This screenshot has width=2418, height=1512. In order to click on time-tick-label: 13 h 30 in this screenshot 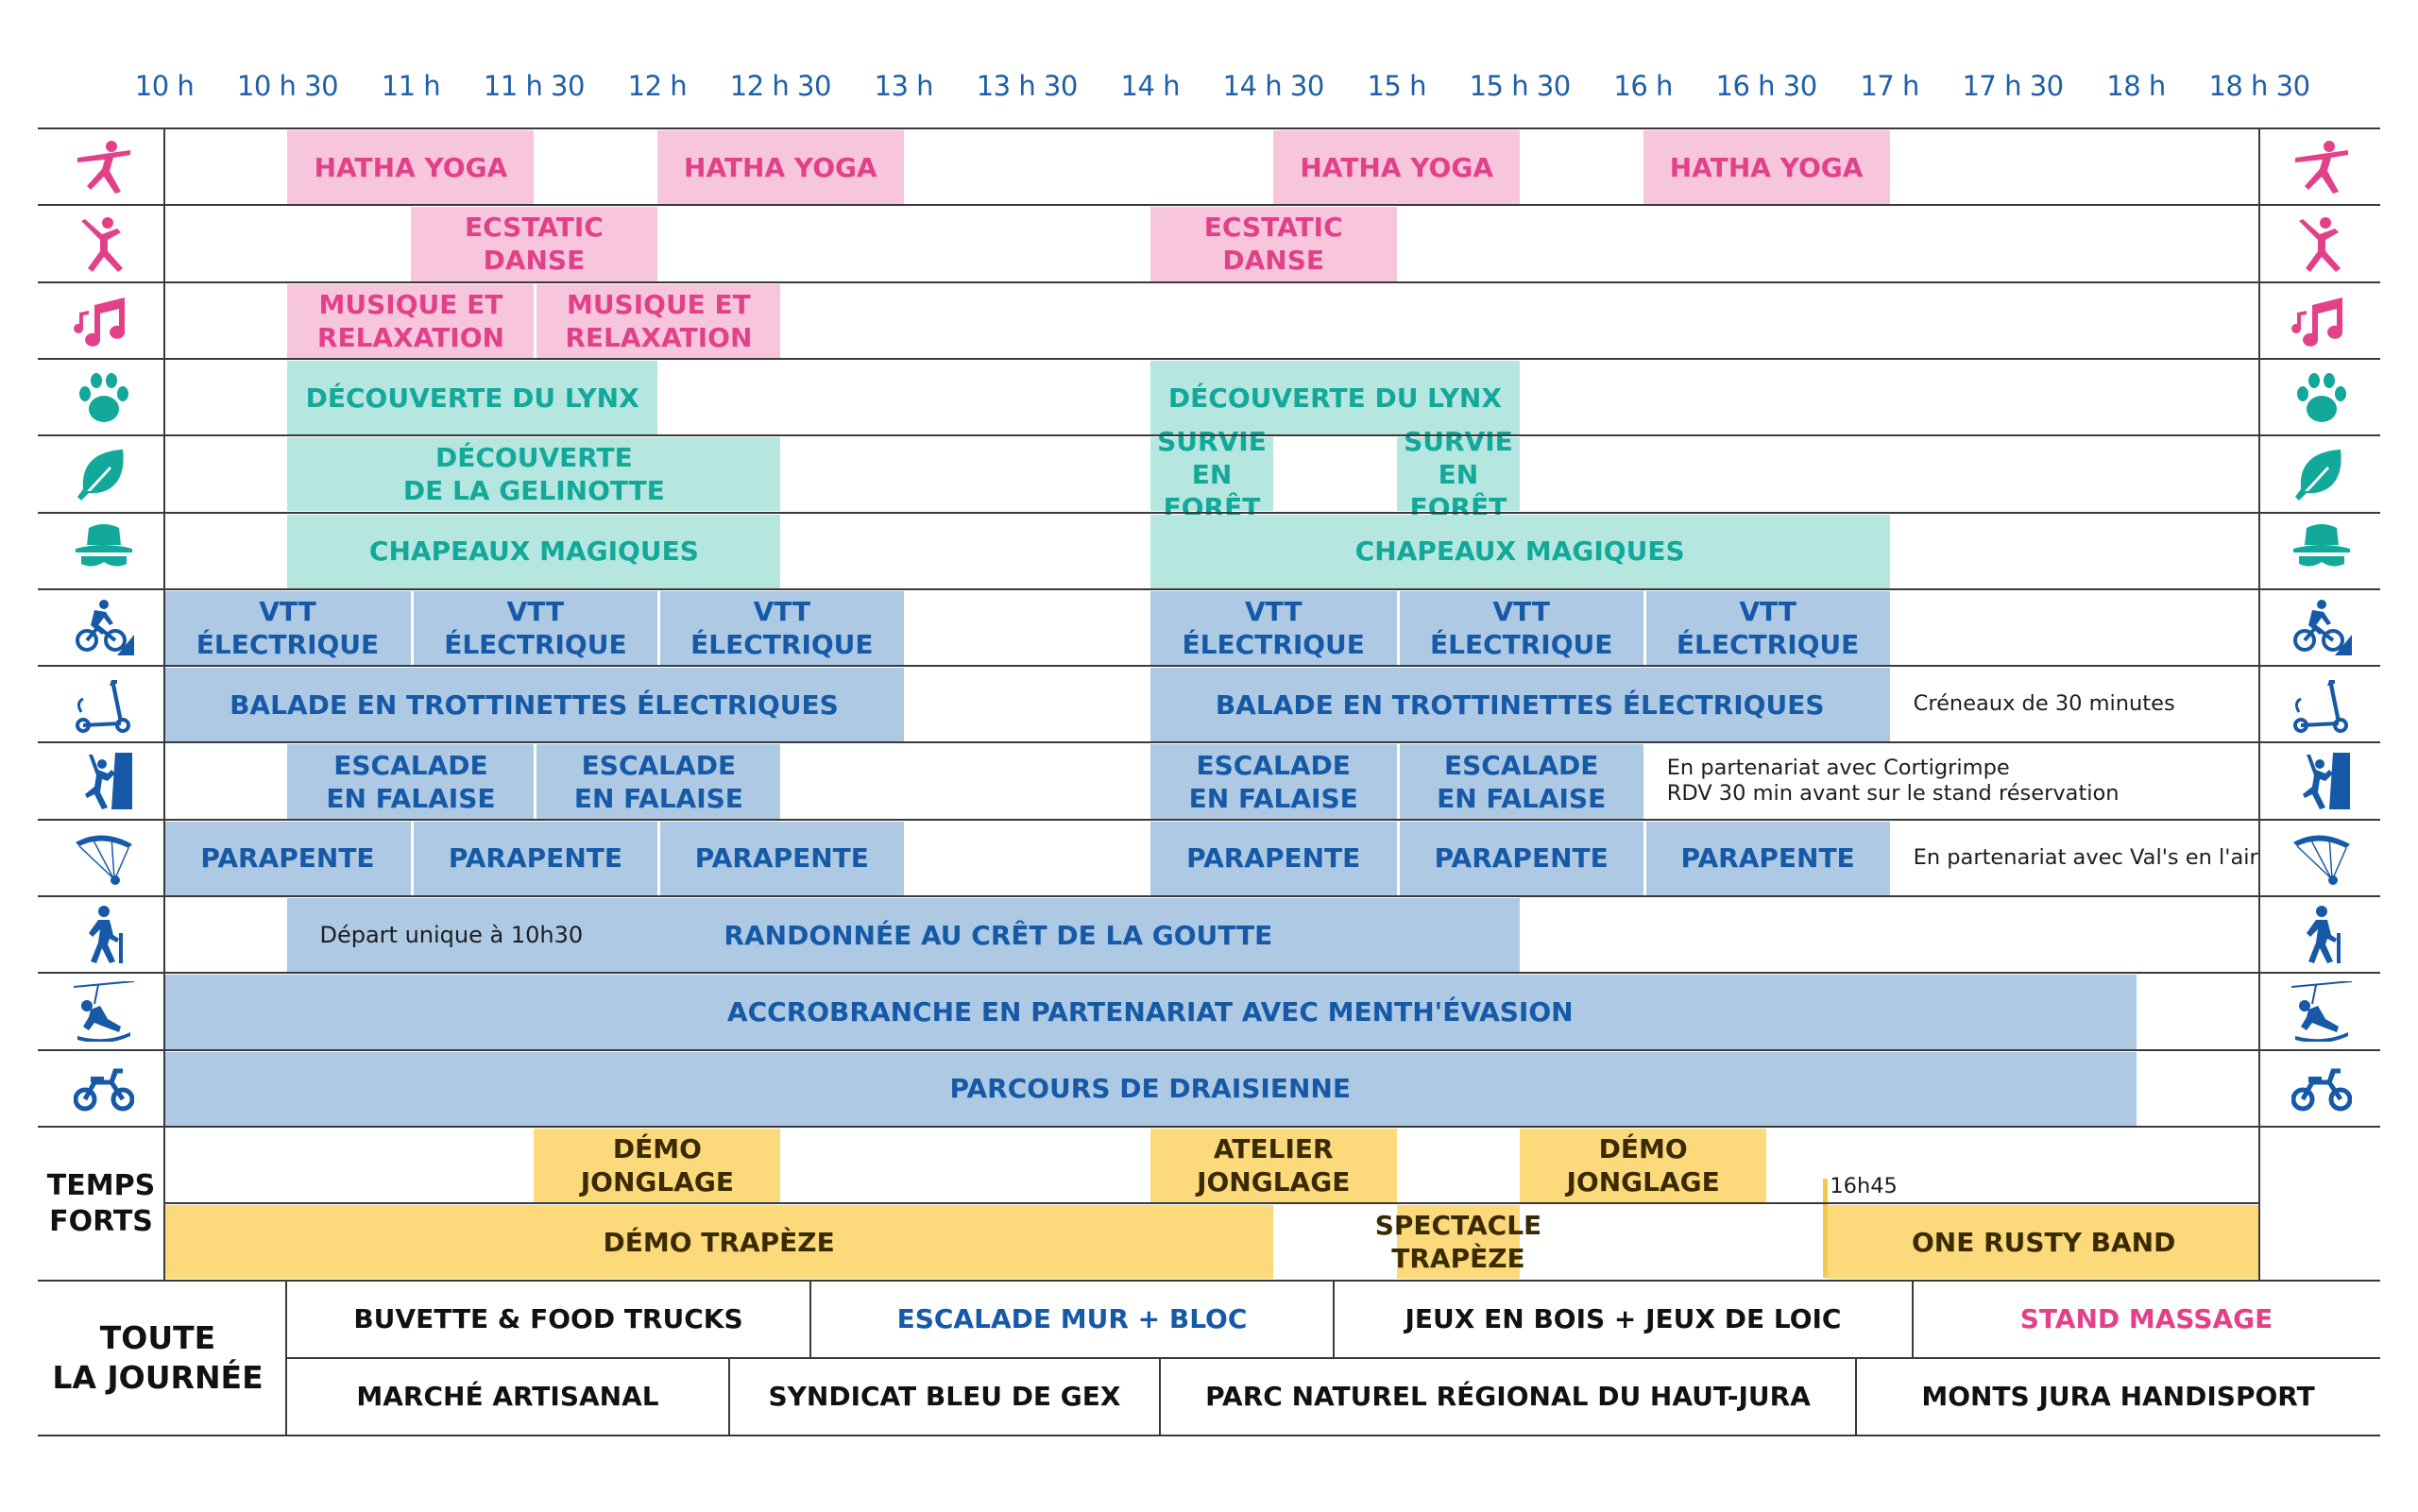, I will do `click(1027, 86)`.